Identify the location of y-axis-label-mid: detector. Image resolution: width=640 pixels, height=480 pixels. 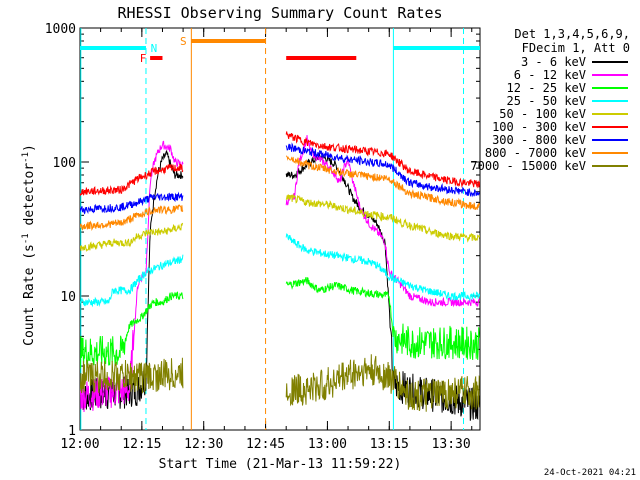
(29, 198).